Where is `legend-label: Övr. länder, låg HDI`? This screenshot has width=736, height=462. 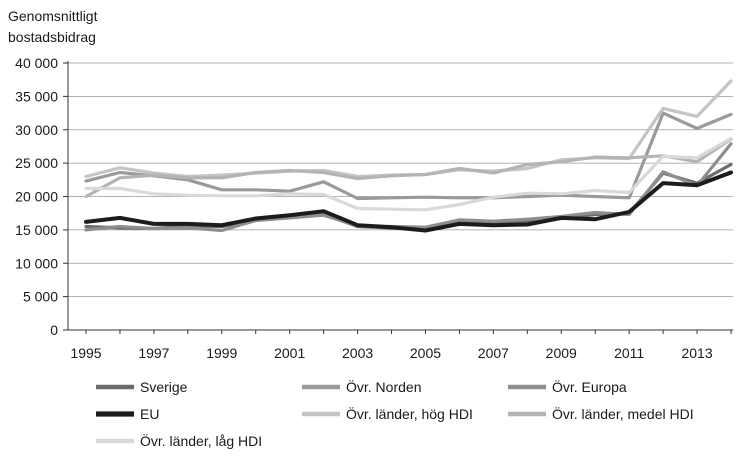
legend-label: Övr. länder, låg HDI is located at coordinates (201, 440).